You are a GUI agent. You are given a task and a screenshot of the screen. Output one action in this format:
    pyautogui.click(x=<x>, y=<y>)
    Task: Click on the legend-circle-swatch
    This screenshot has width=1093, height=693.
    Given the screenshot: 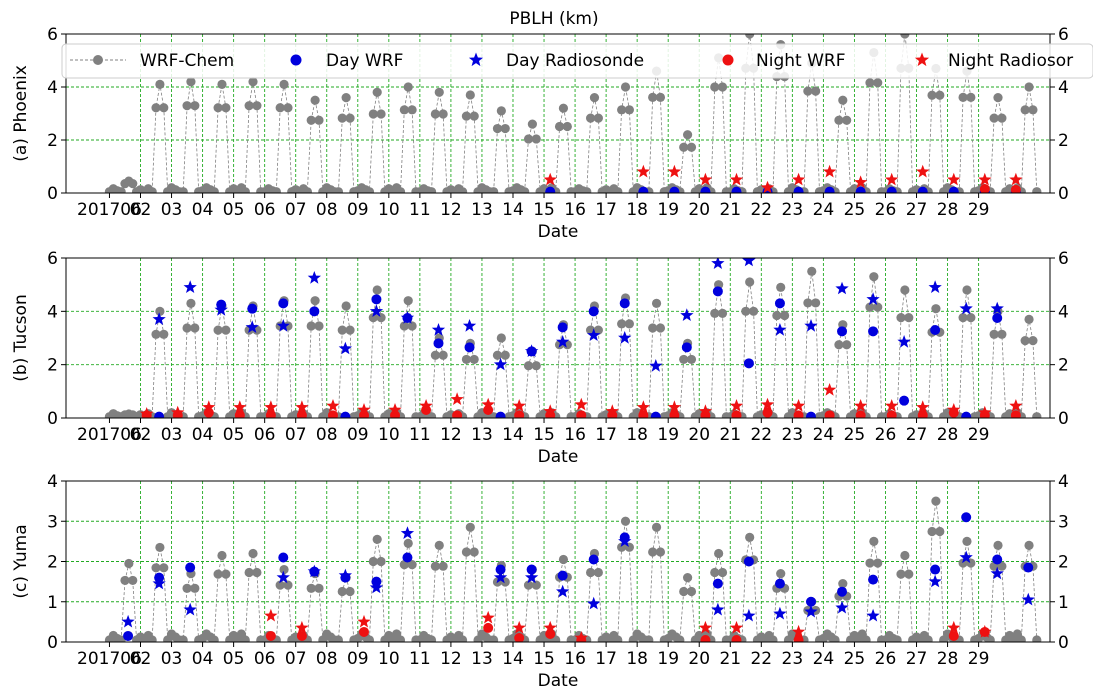 What is the action you would take?
    pyautogui.click(x=98, y=60)
    